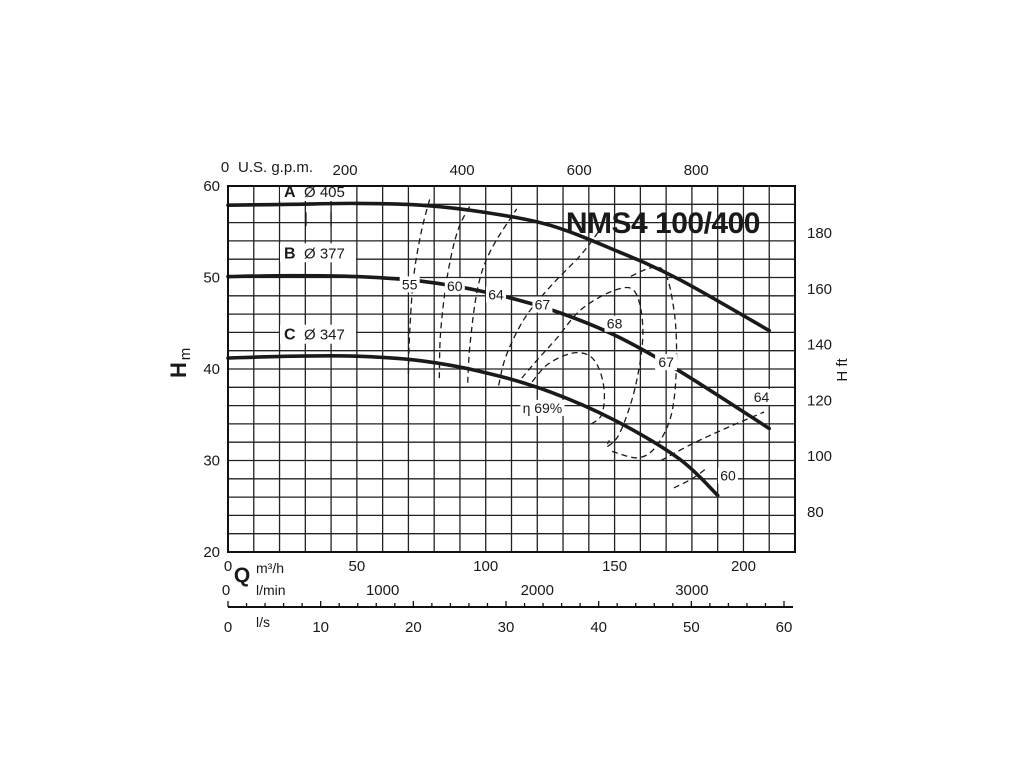  What do you see at coordinates (743, 566) in the screenshot?
I see `x-tick-label: 200` at bounding box center [743, 566].